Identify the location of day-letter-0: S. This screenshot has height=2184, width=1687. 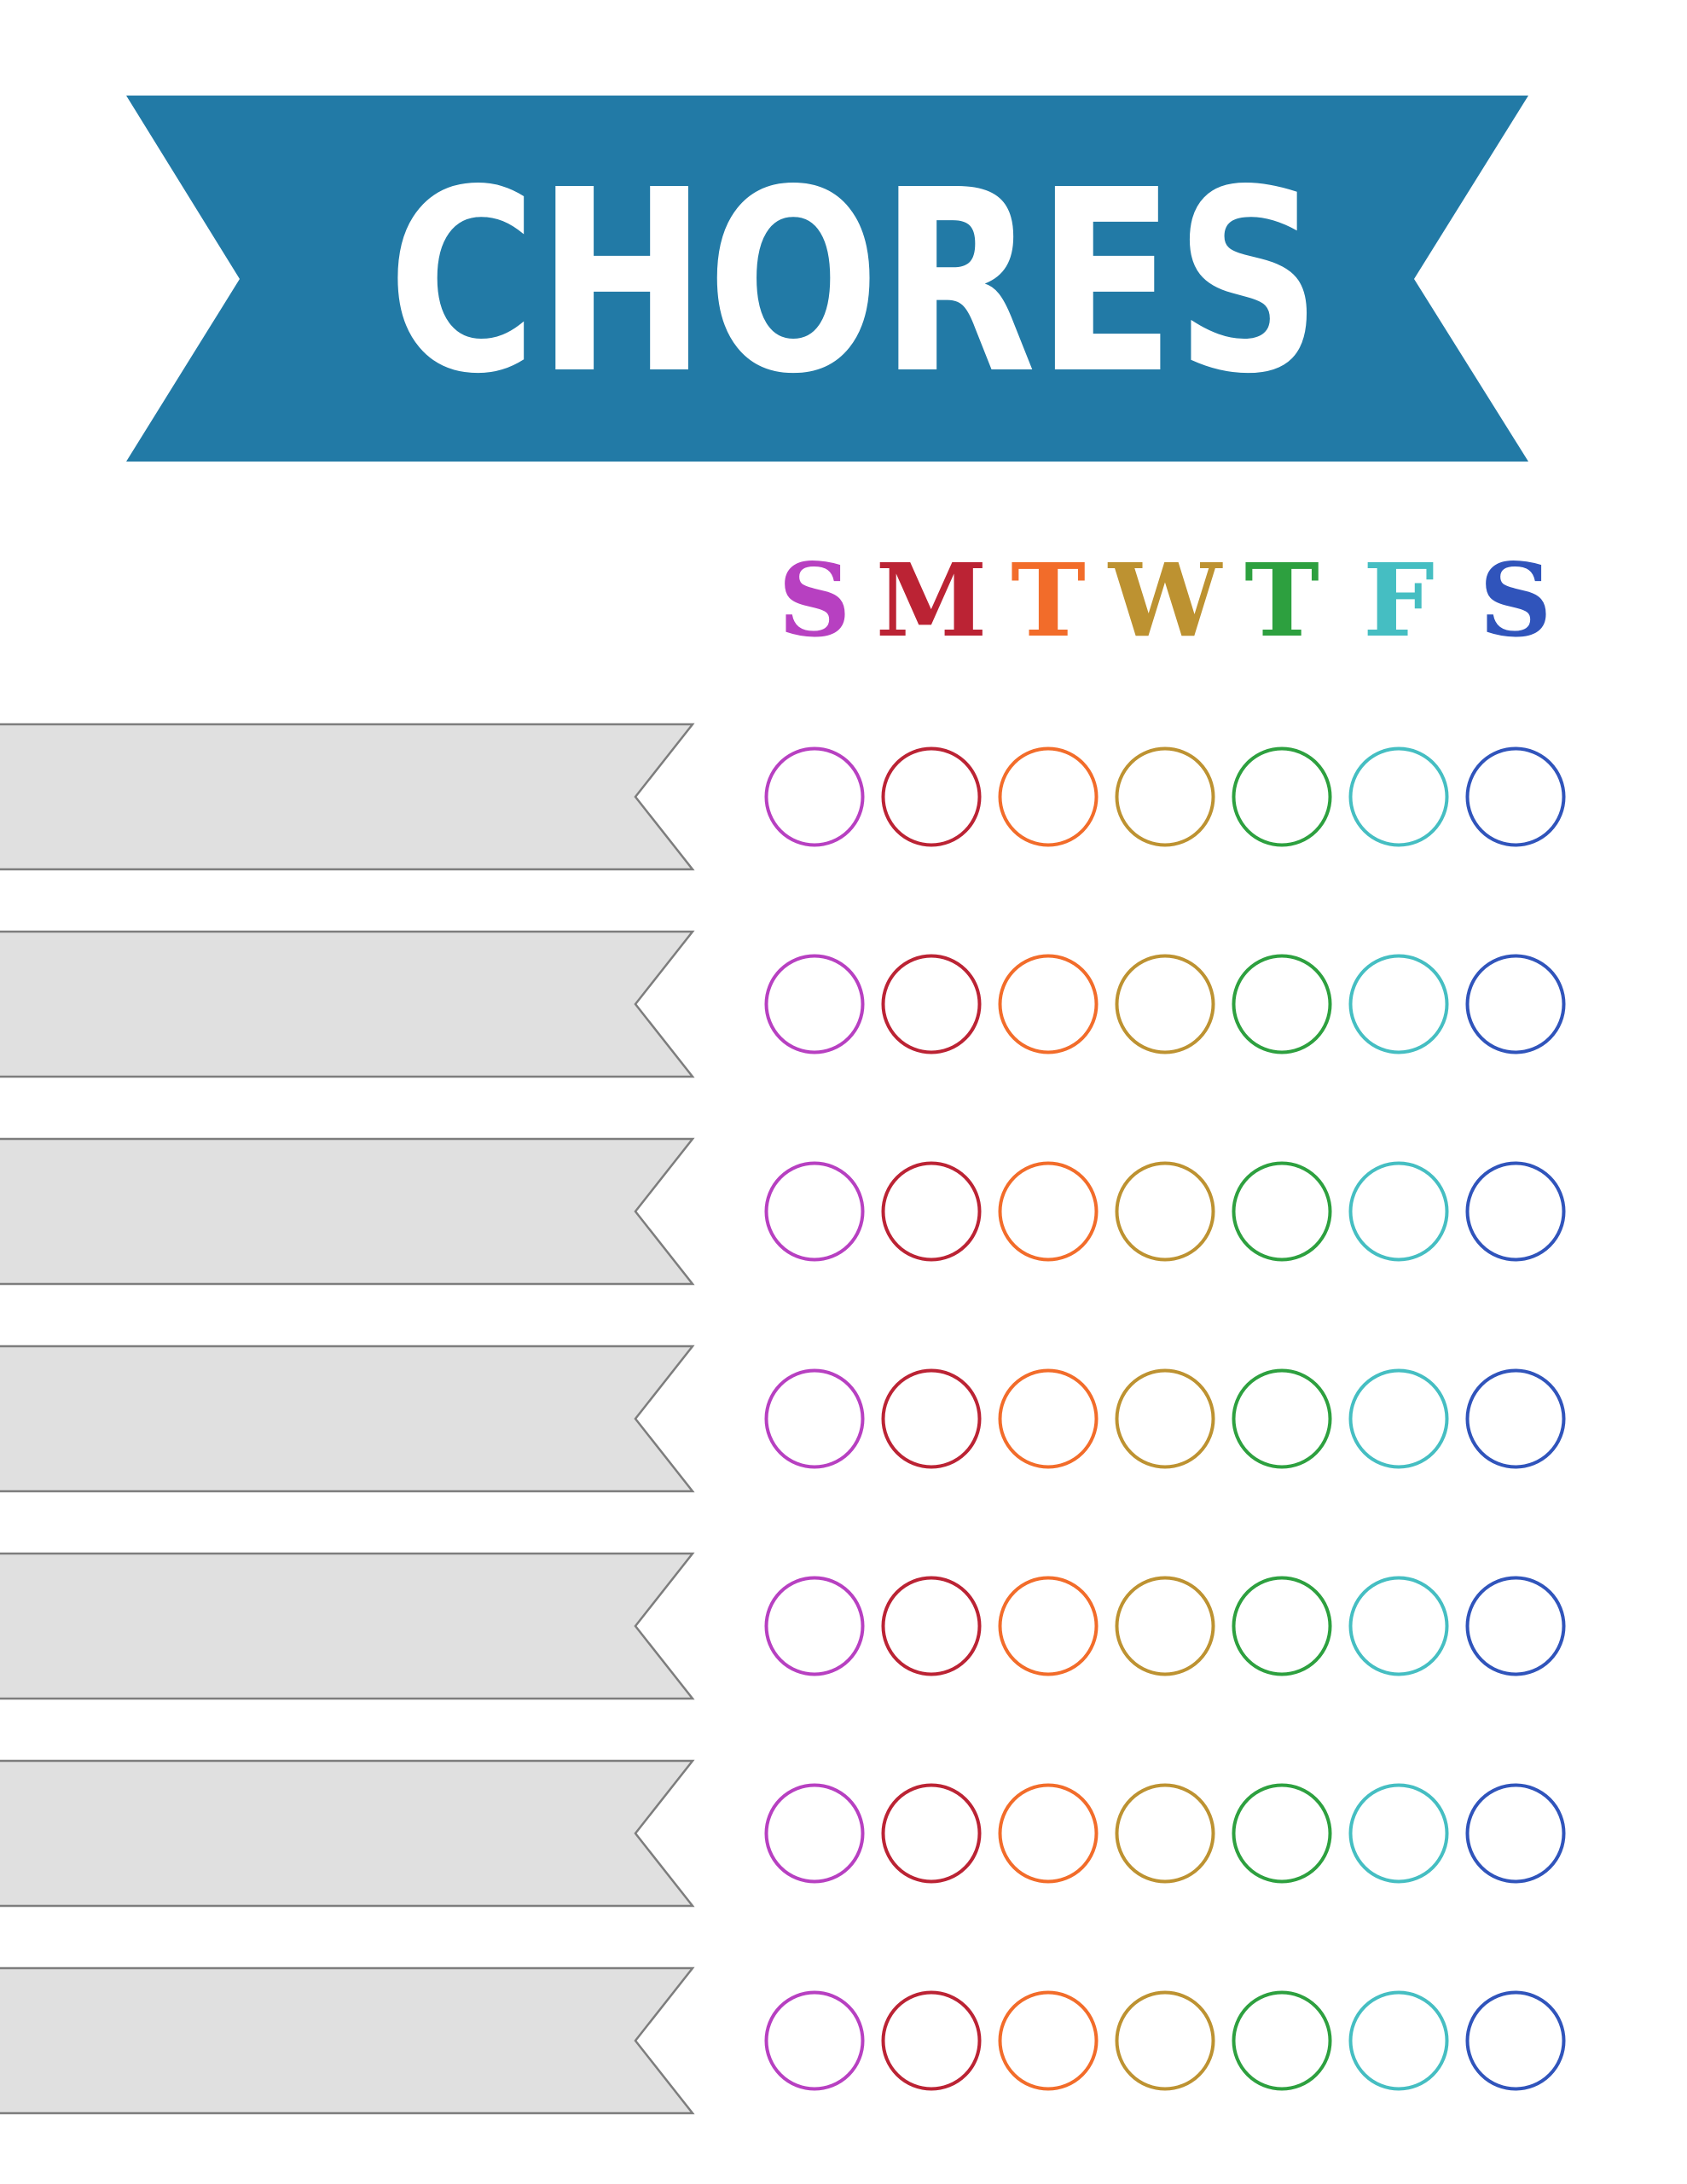
(814, 600).